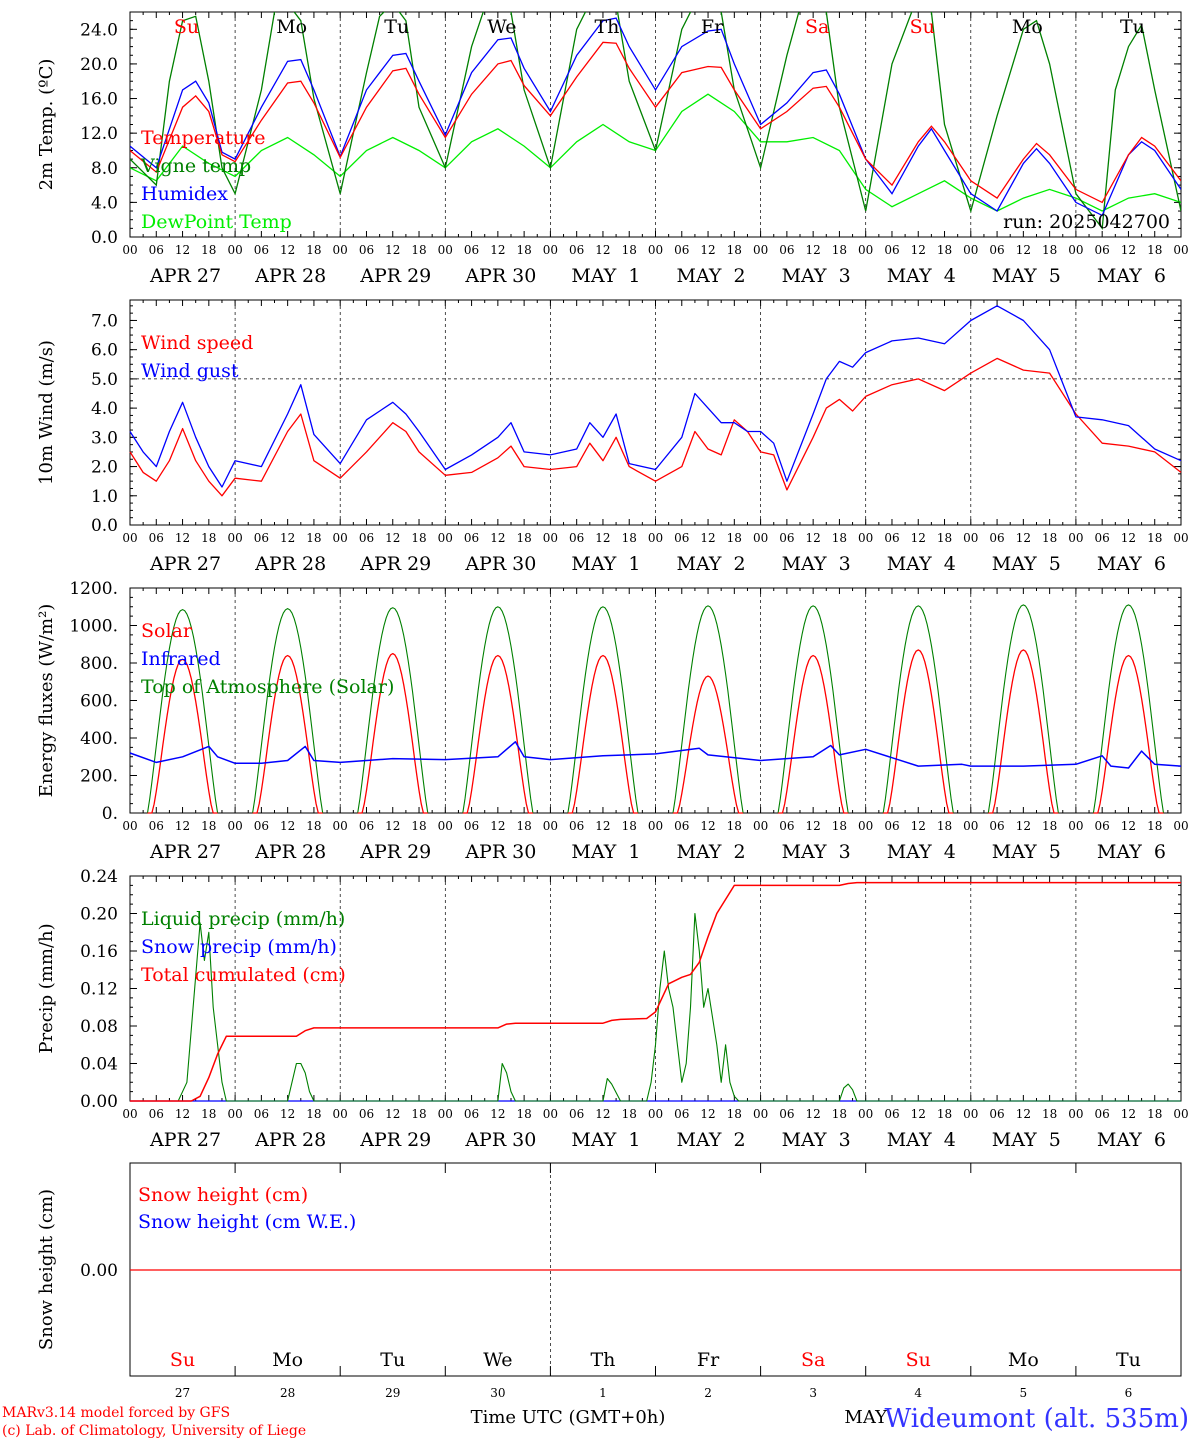  I want to click on y-axis-title: Energy fluxes (W/m²), so click(46, 701).